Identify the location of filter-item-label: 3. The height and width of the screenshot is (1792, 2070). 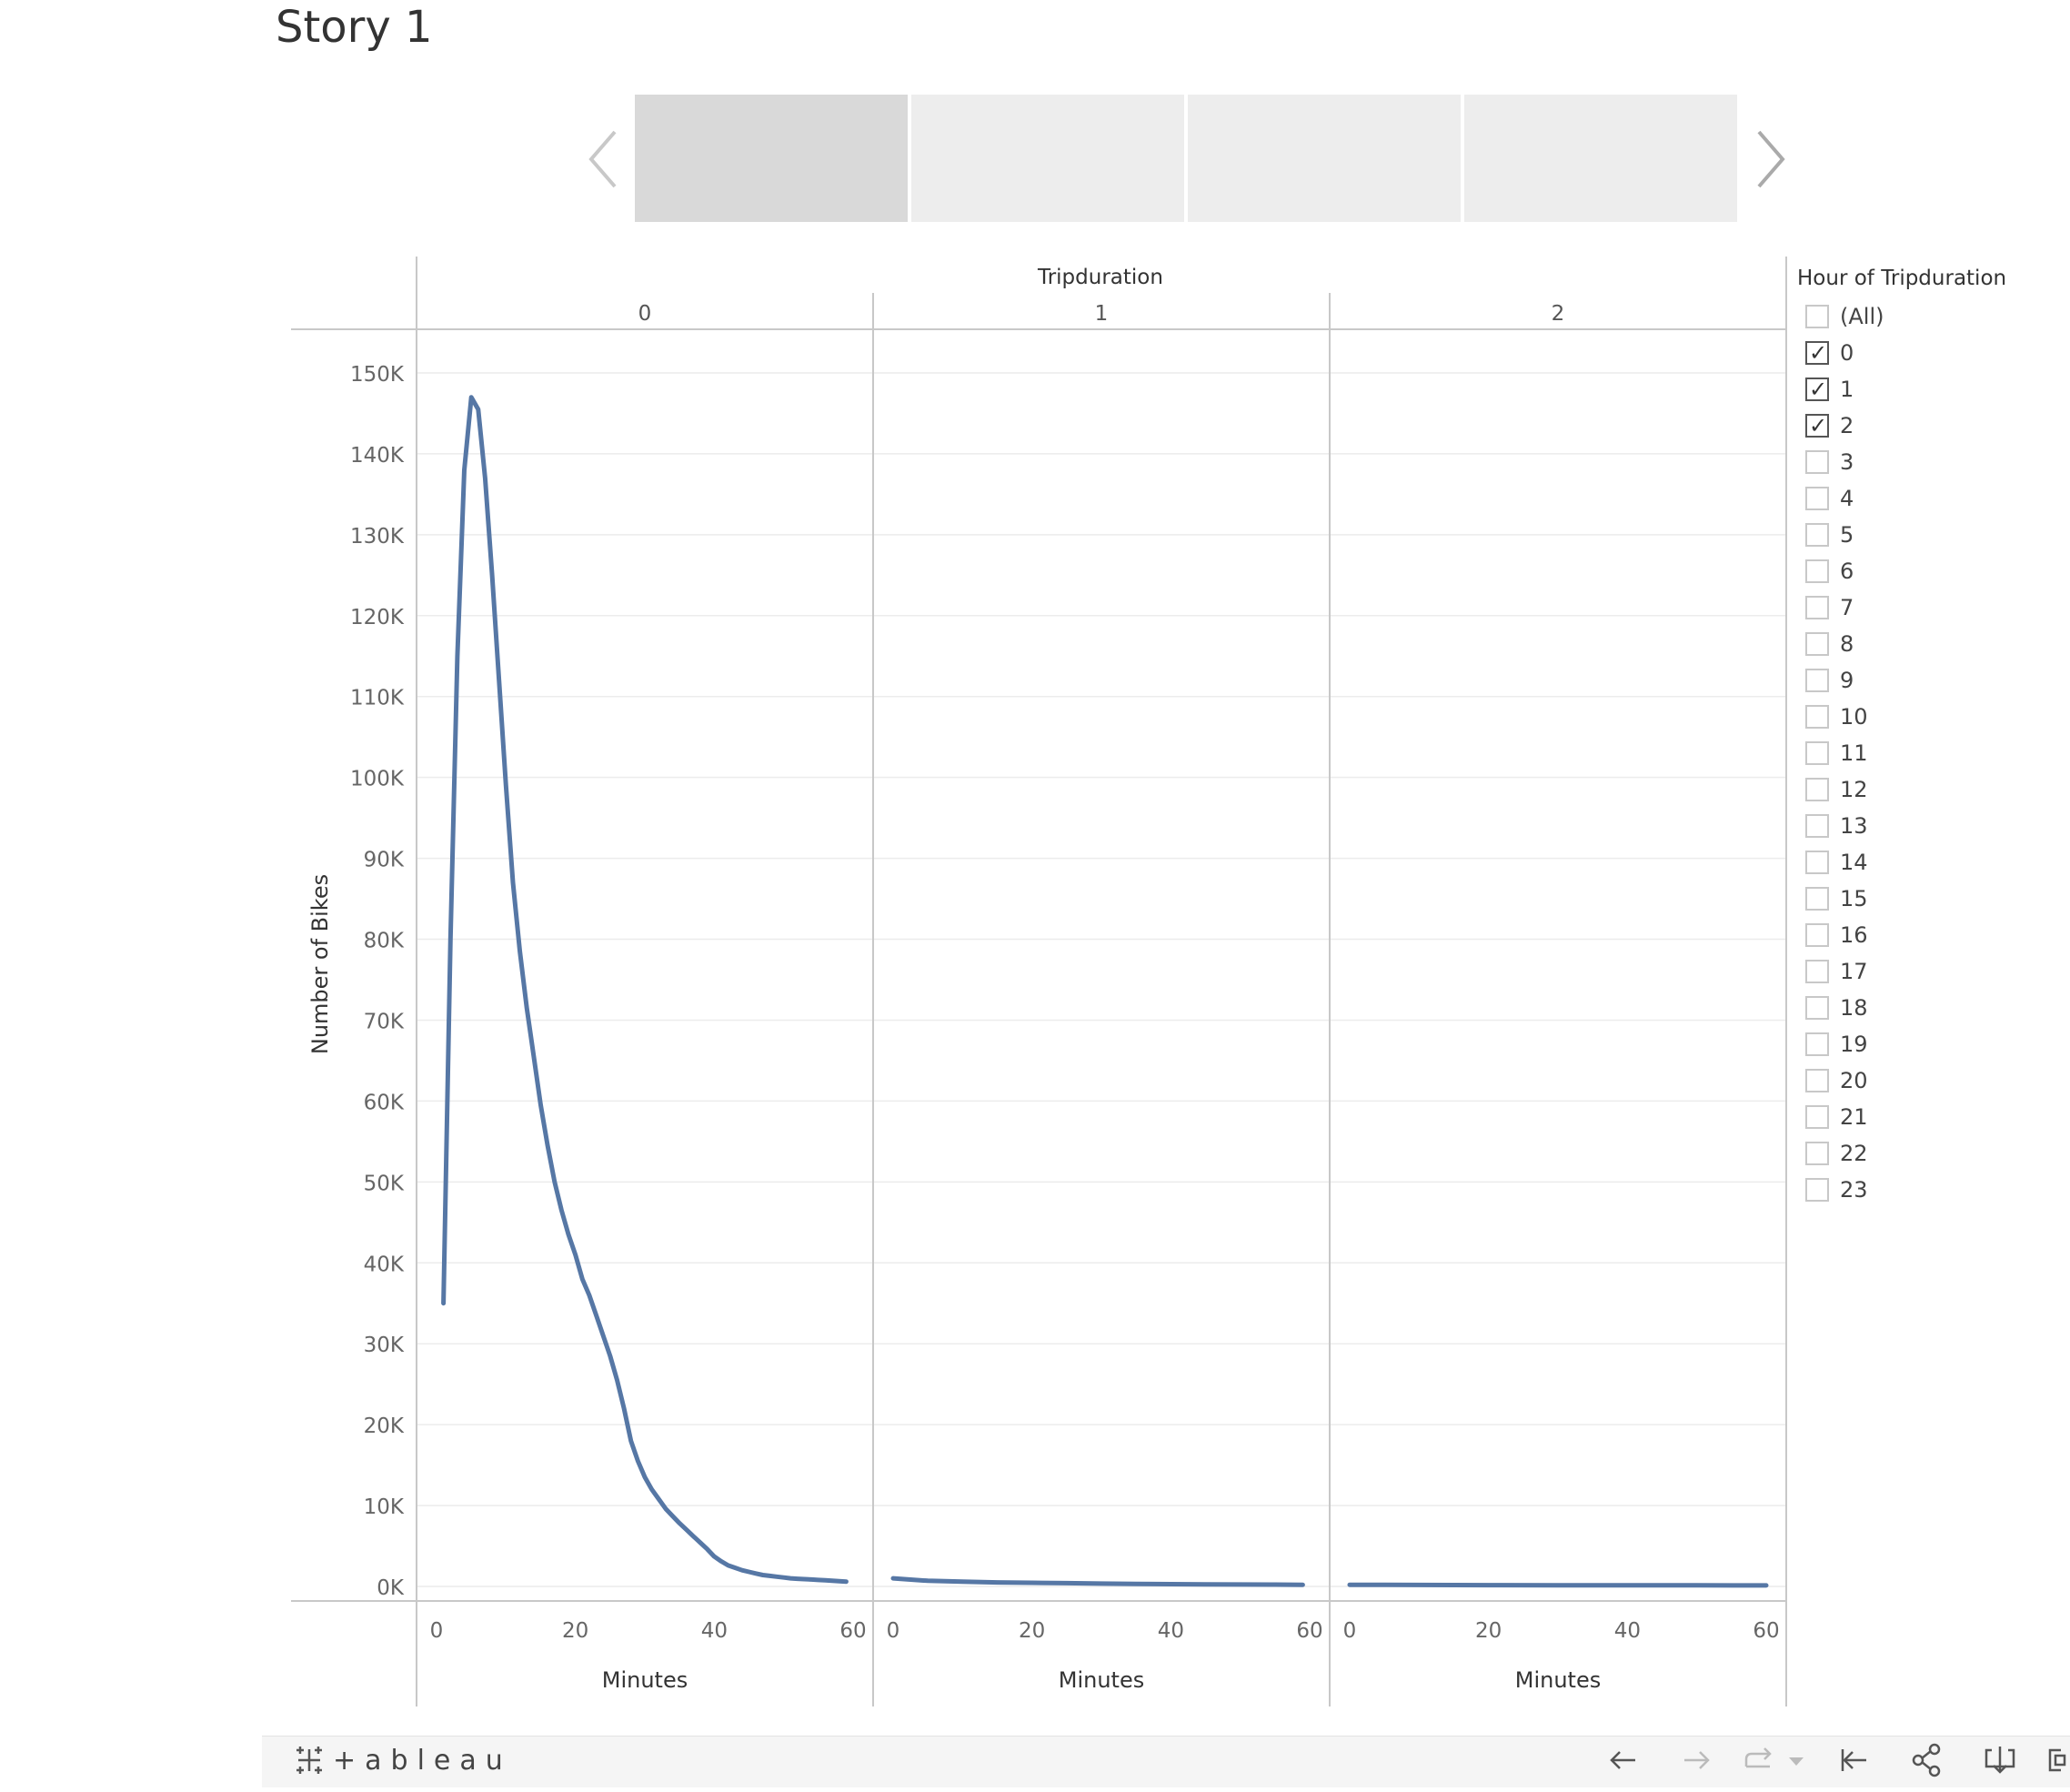
(1847, 462).